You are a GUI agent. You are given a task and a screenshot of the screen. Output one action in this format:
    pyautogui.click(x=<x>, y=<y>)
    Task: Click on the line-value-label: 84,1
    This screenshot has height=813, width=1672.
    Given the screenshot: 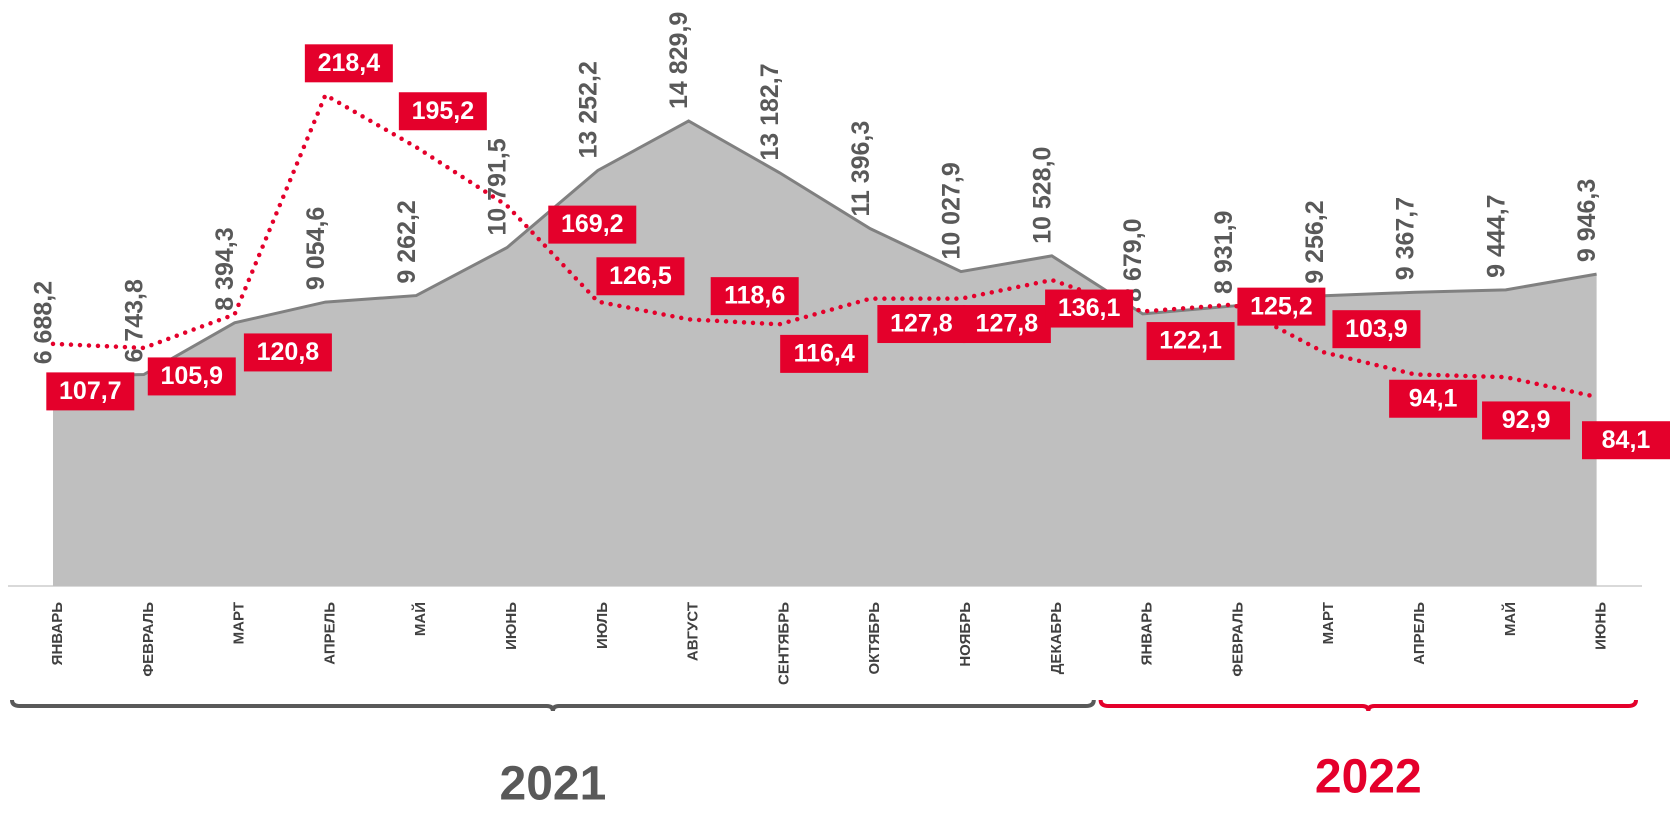 What is the action you would take?
    pyautogui.click(x=1626, y=440)
    